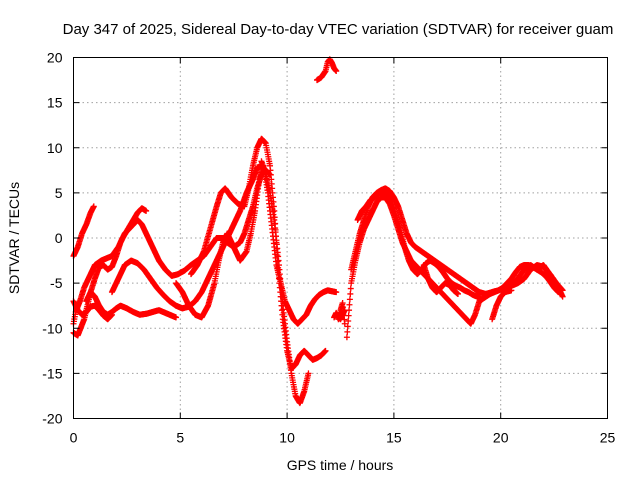  I want to click on x-tick-label: 10, so click(287, 438).